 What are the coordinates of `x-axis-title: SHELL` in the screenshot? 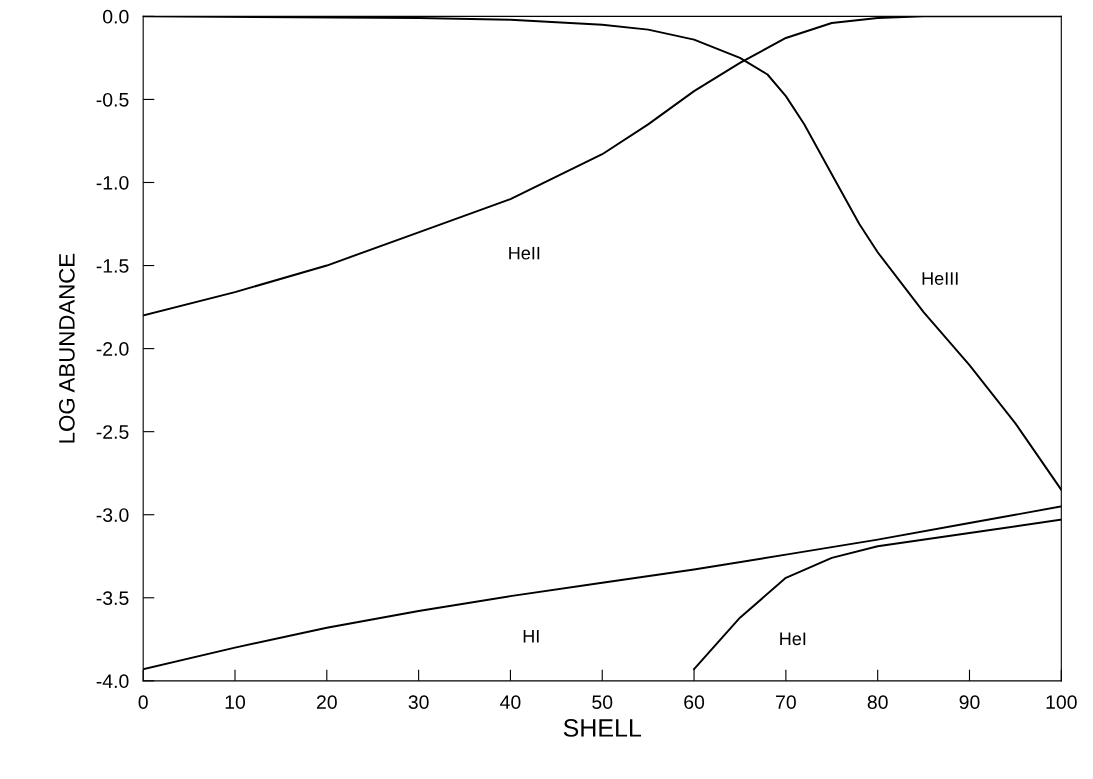 It's located at (602, 728).